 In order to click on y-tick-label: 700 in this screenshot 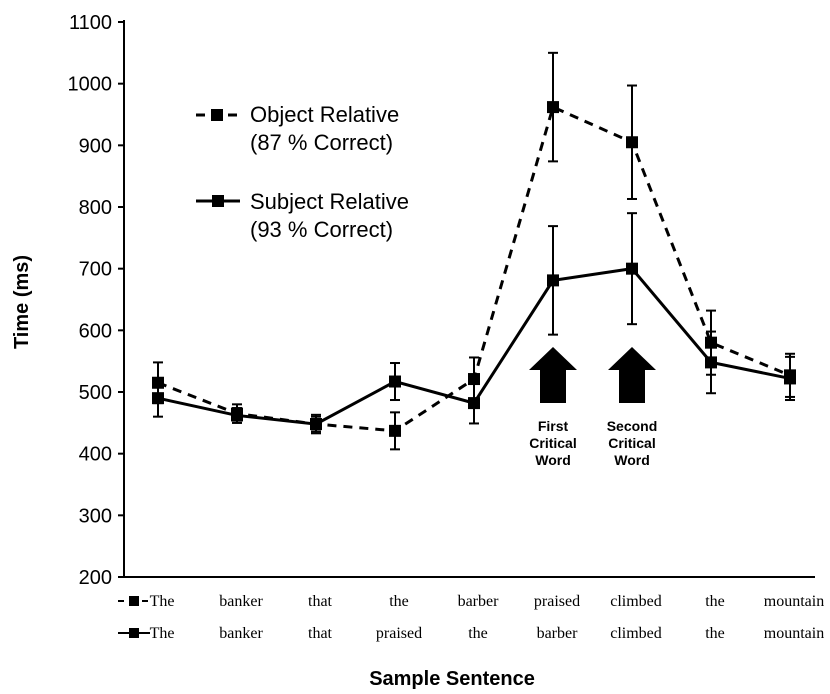, I will do `click(95, 270)`.